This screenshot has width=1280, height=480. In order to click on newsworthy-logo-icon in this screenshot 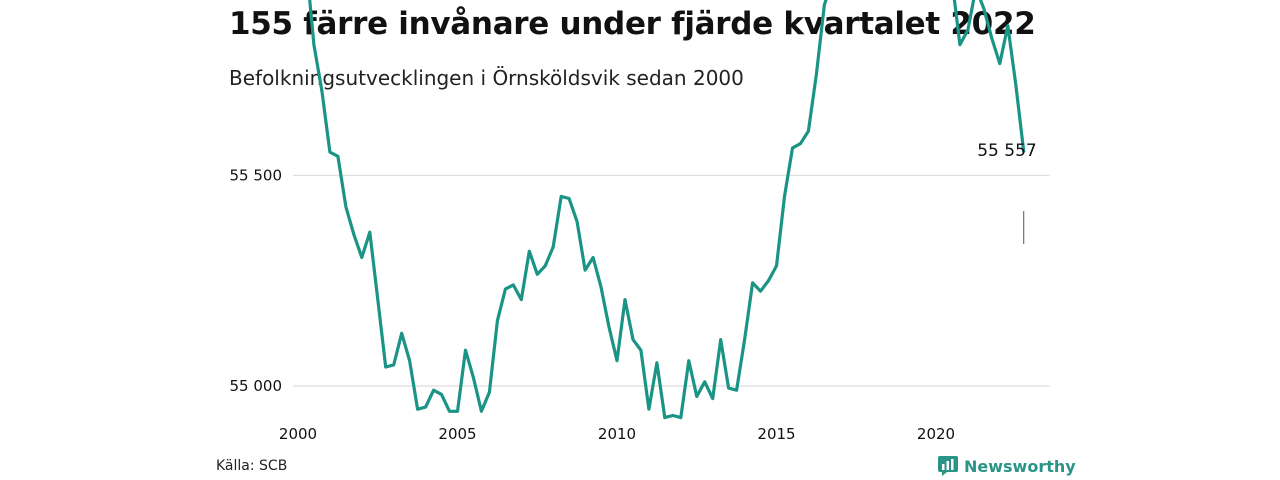, I will do `click(948, 466)`.